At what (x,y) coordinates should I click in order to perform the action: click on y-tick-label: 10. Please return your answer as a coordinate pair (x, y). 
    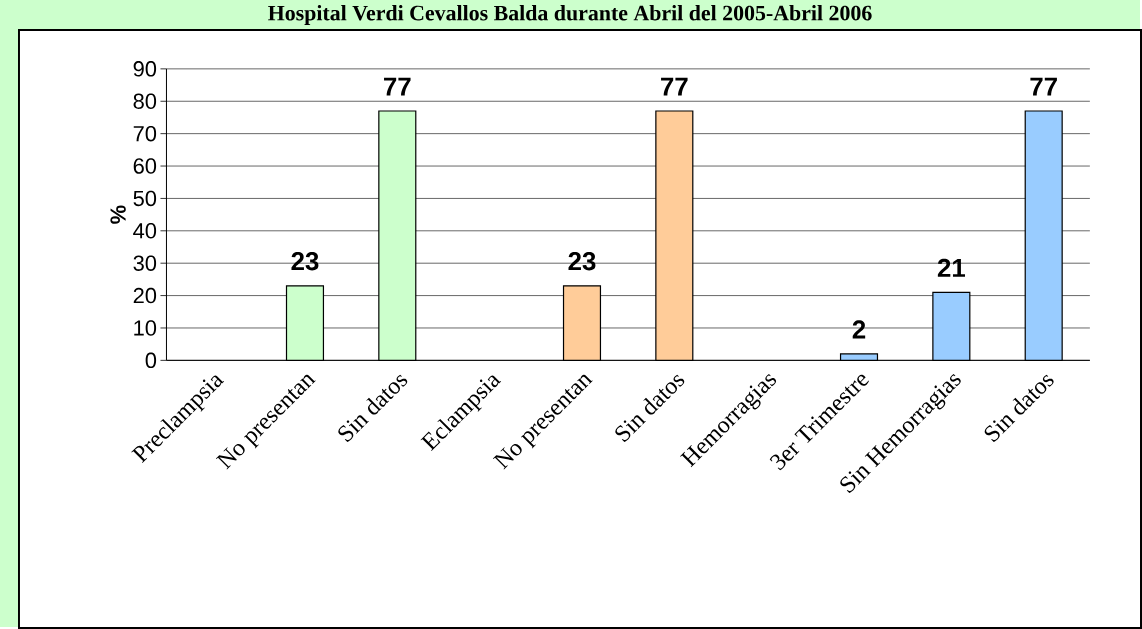
    Looking at the image, I should click on (145, 328).